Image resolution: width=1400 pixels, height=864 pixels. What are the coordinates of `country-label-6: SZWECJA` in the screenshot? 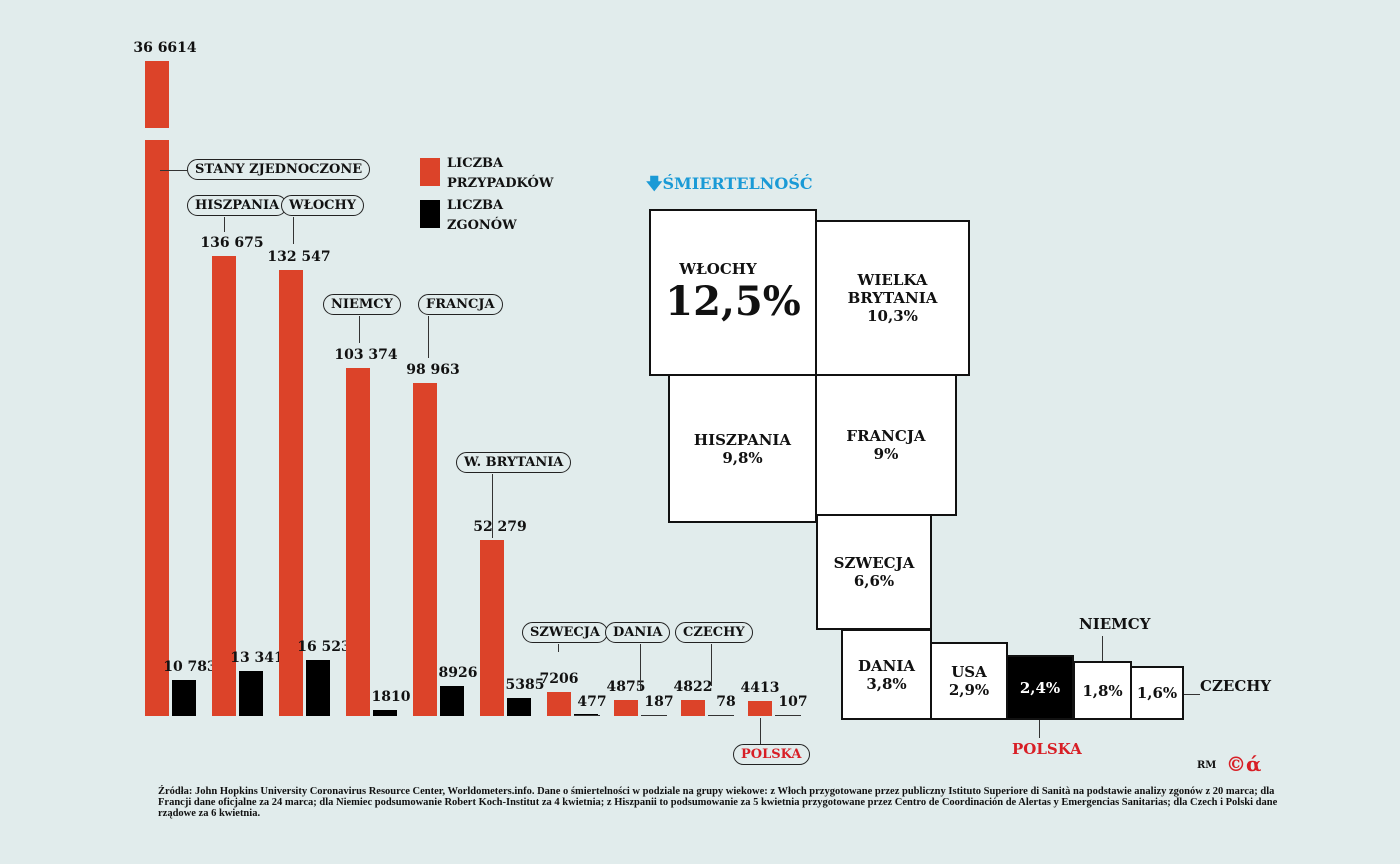 It's located at (565, 632).